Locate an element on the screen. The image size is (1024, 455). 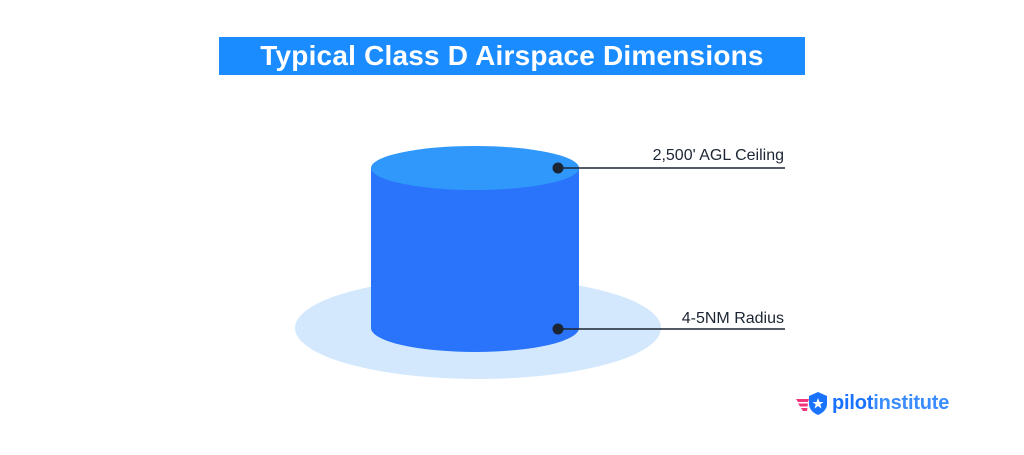
radius-label: 4-5NM Radius is located at coordinates (732, 318).